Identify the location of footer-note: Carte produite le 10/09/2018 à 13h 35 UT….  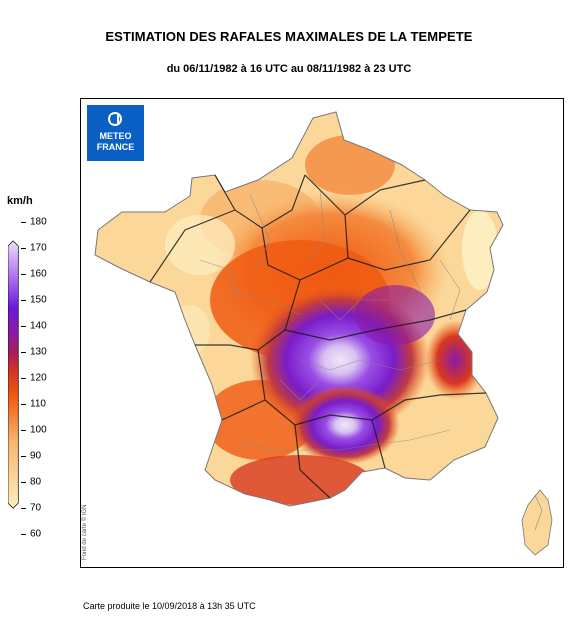
(169, 606).